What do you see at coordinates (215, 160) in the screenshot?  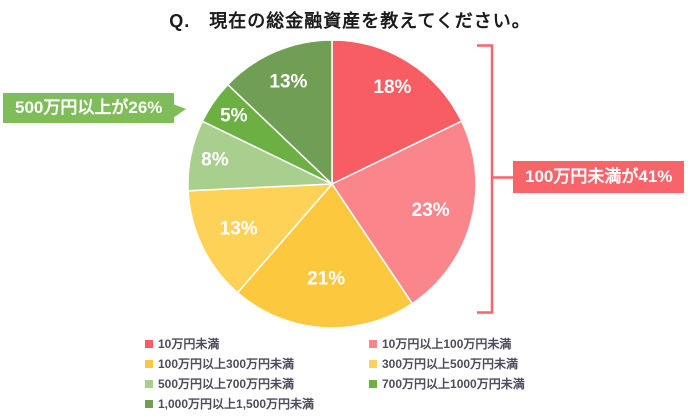 I see `pie-slice-label-4: 8%` at bounding box center [215, 160].